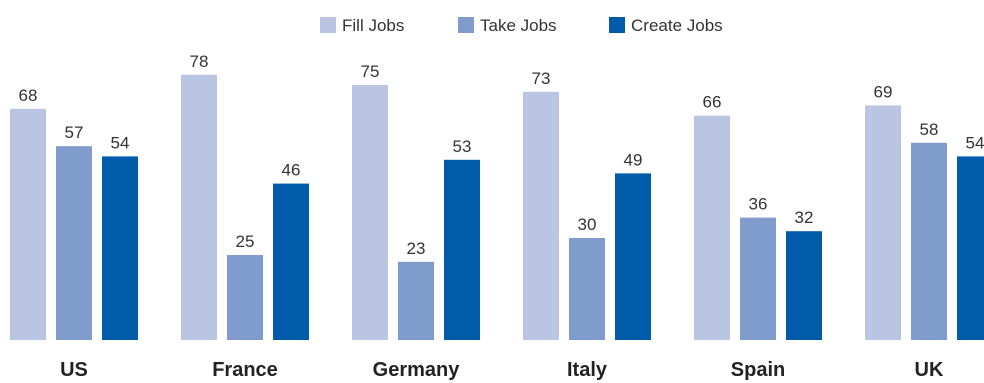 The width and height of the screenshot is (984, 383). Describe the element at coordinates (758, 204) in the screenshot. I see `value-label: 36` at that location.